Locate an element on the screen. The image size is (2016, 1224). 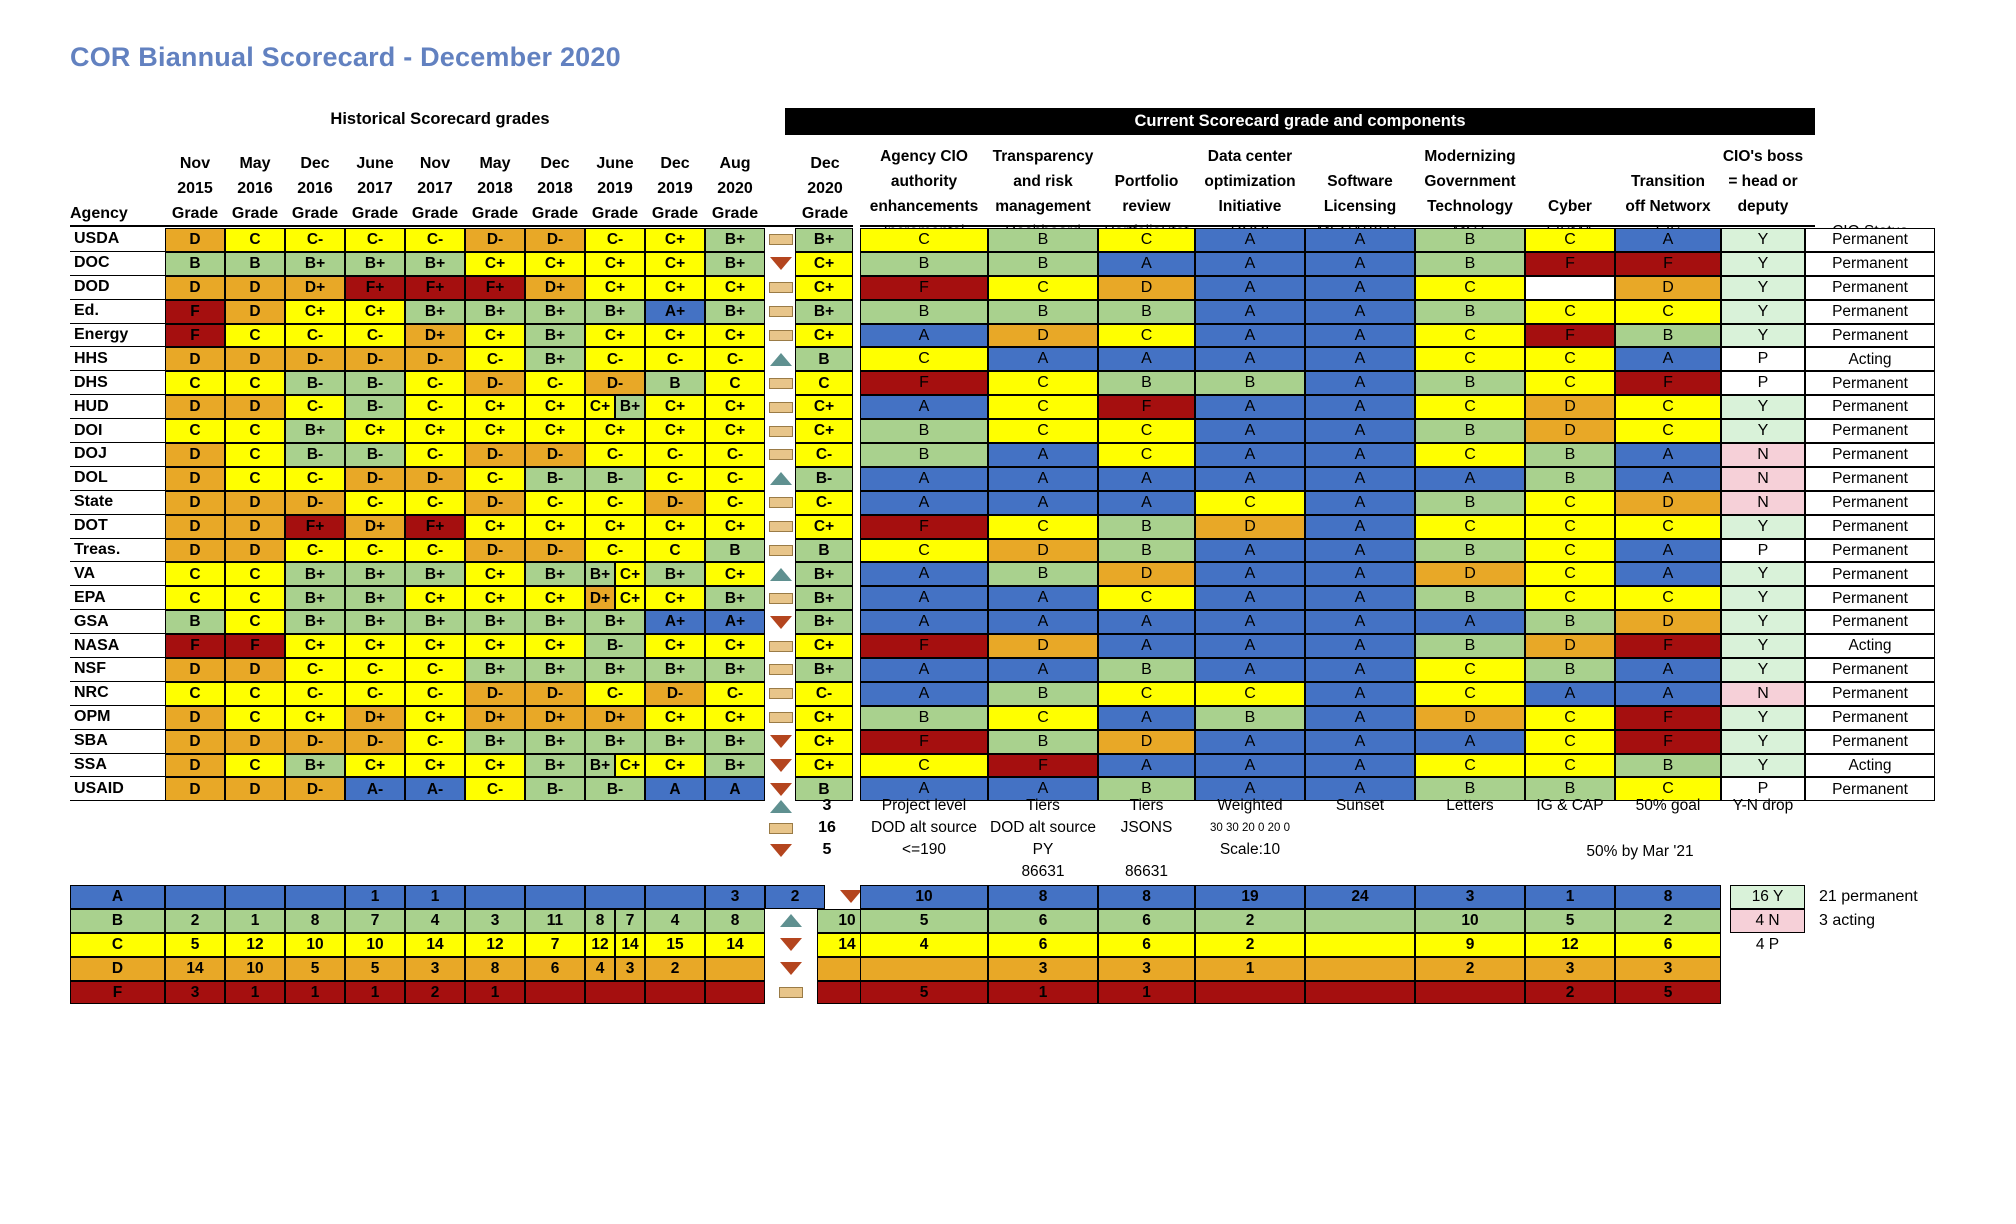
component-grade-16-3: A is located at coordinates (1250, 622).